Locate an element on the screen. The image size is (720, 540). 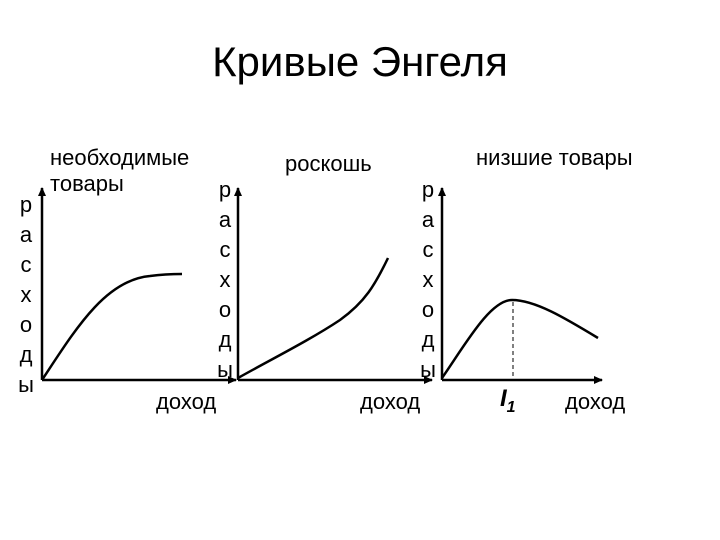
panel-luxury is located at coordinates (333, 285).